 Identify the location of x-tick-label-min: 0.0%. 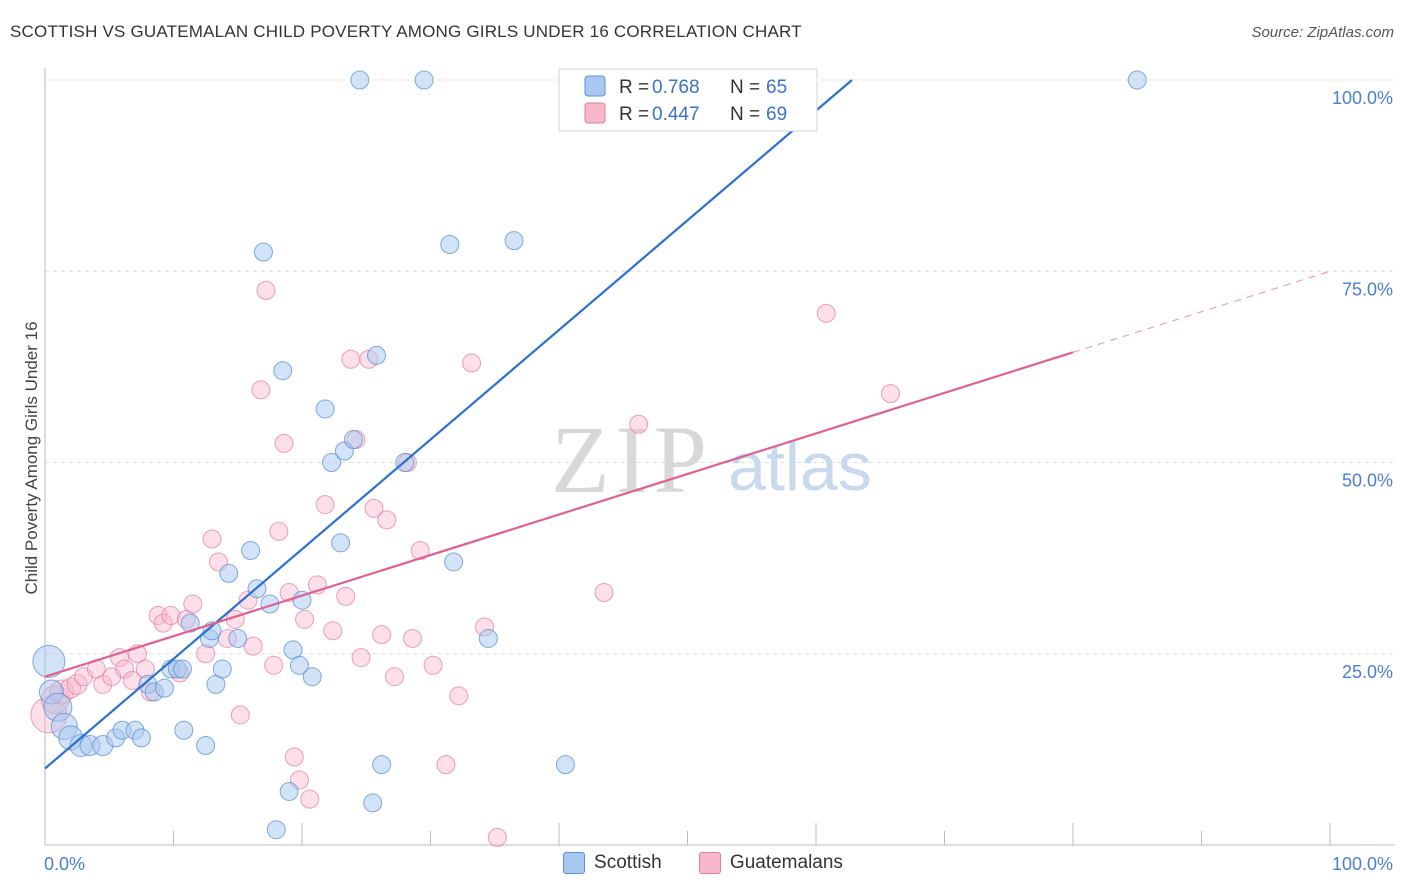
(64, 864).